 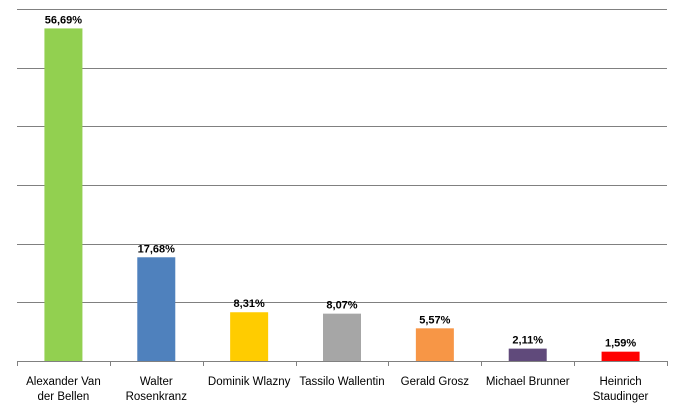 What do you see at coordinates (620, 344) in the screenshot?
I see `data-label: 1,59%` at bounding box center [620, 344].